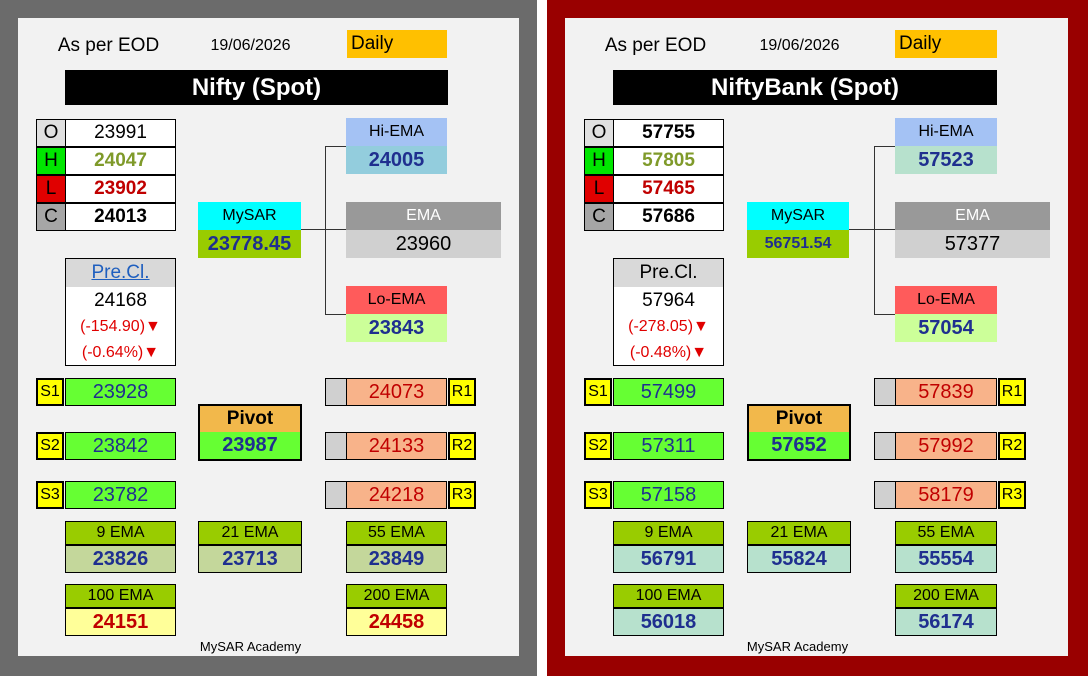  Describe the element at coordinates (946, 160) in the screenshot. I see `hi-ema-value: 57523` at that location.